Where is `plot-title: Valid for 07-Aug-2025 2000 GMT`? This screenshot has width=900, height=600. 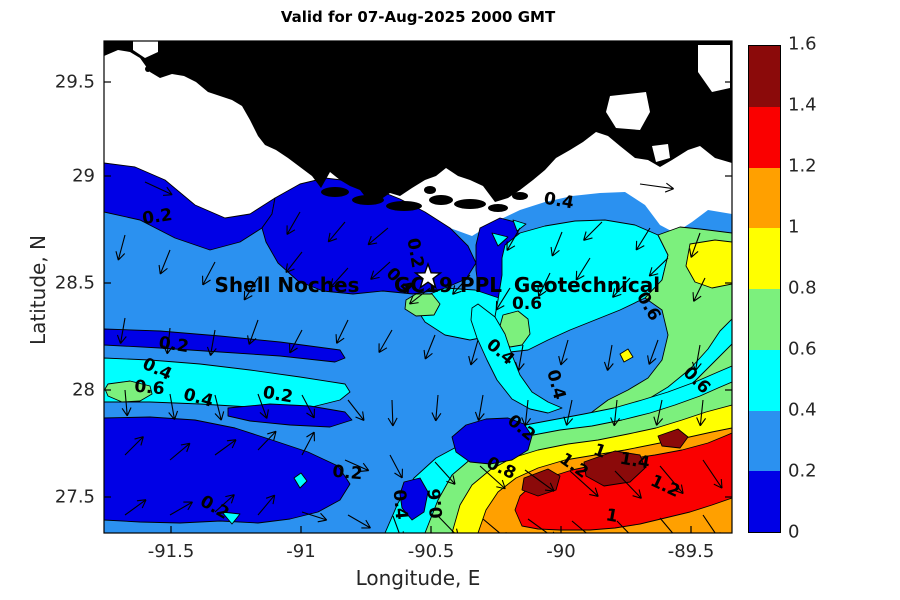 plot-title: Valid for 07-Aug-2025 2000 GMT is located at coordinates (418, 17).